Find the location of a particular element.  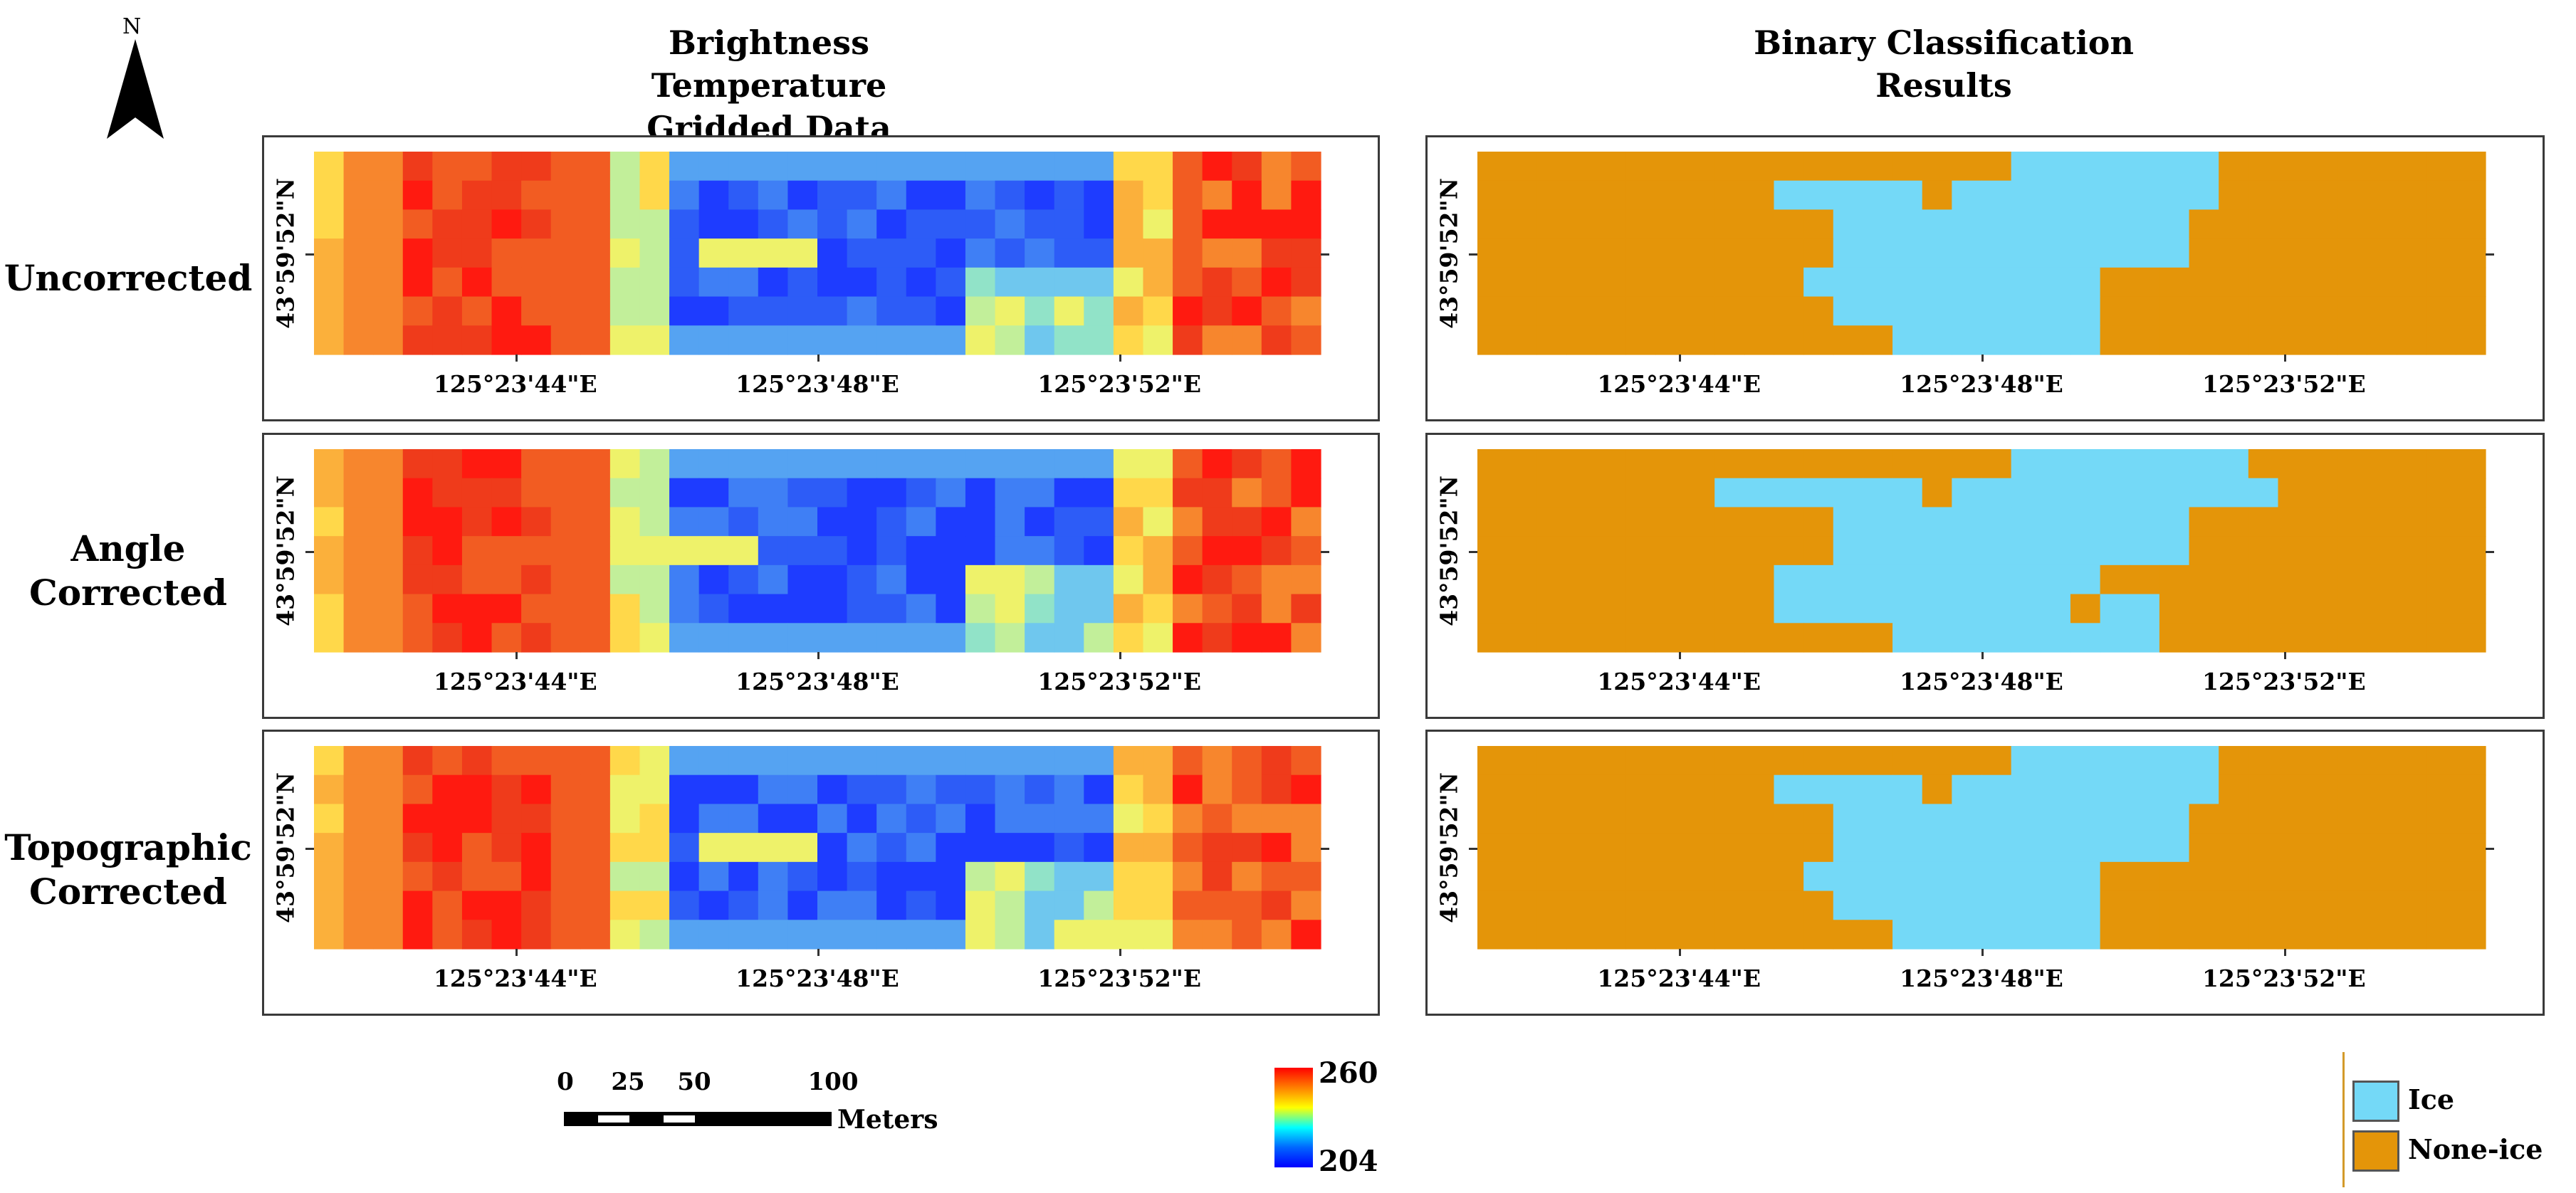

lon-tick is located at coordinates (1680, 655).